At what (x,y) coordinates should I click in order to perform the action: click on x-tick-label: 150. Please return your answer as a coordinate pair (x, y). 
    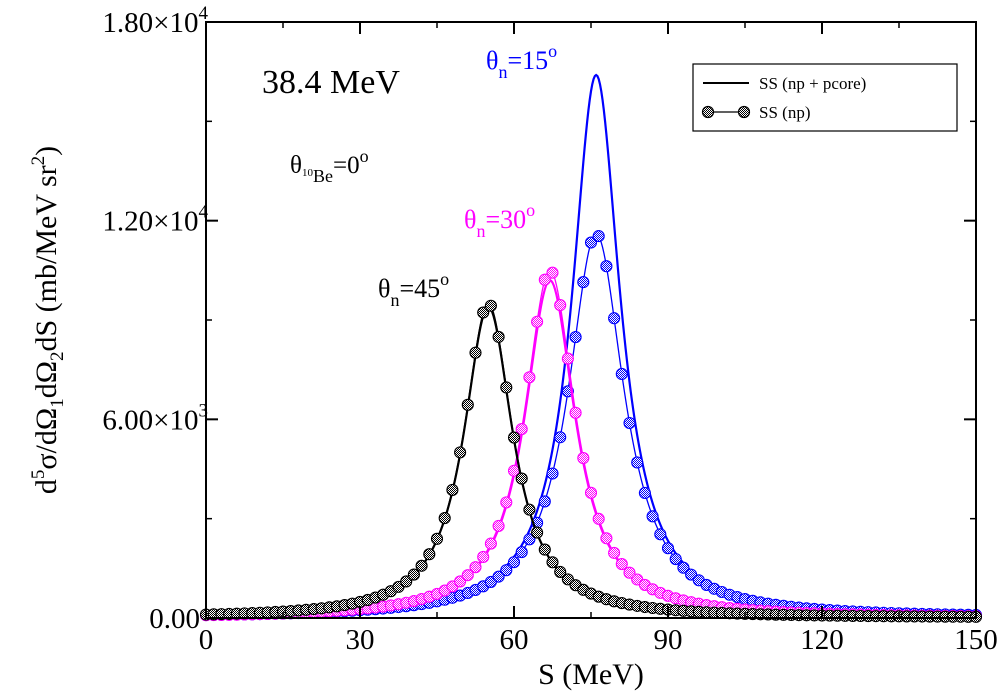
    Looking at the image, I should click on (976, 640).